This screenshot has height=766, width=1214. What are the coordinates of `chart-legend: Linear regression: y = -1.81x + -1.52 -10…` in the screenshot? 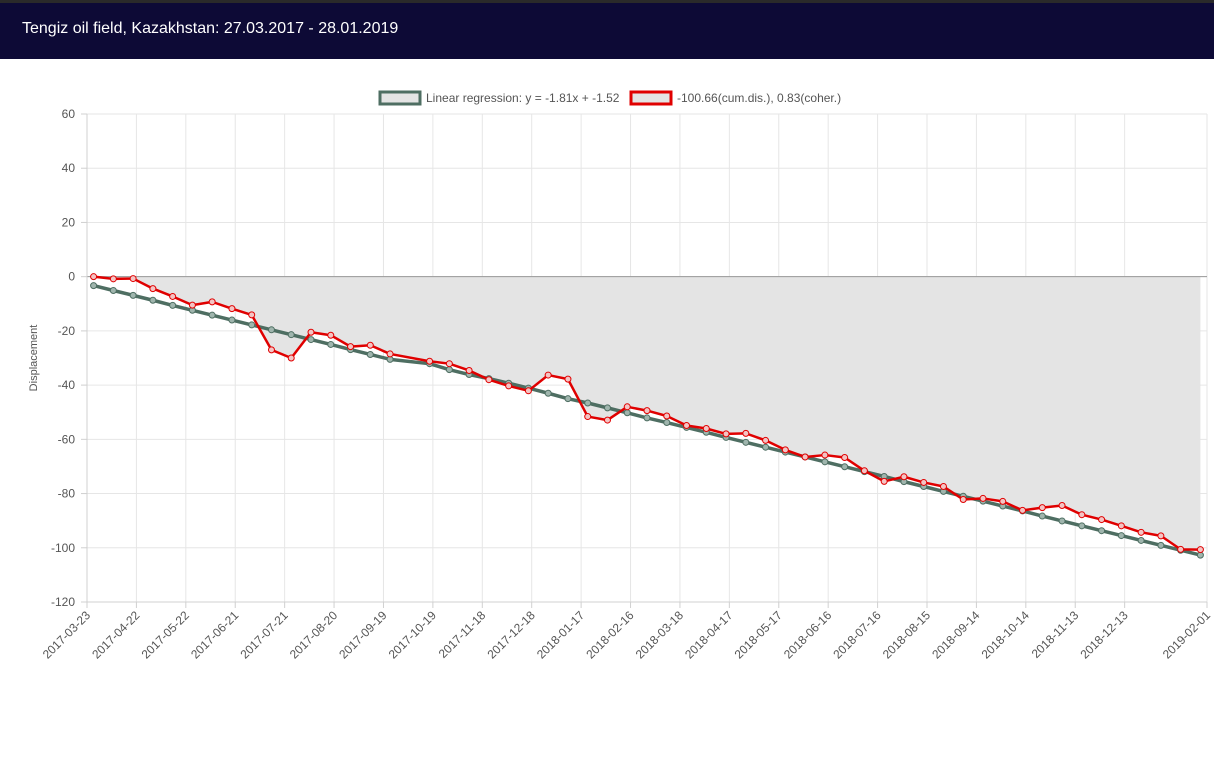 It's located at (609, 98).